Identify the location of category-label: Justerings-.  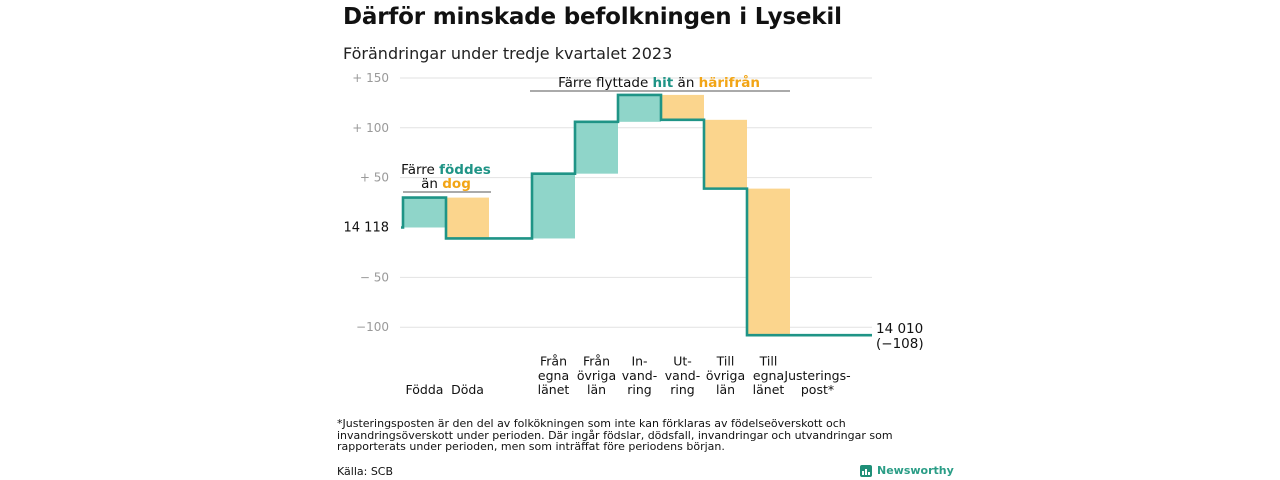
(816, 375).